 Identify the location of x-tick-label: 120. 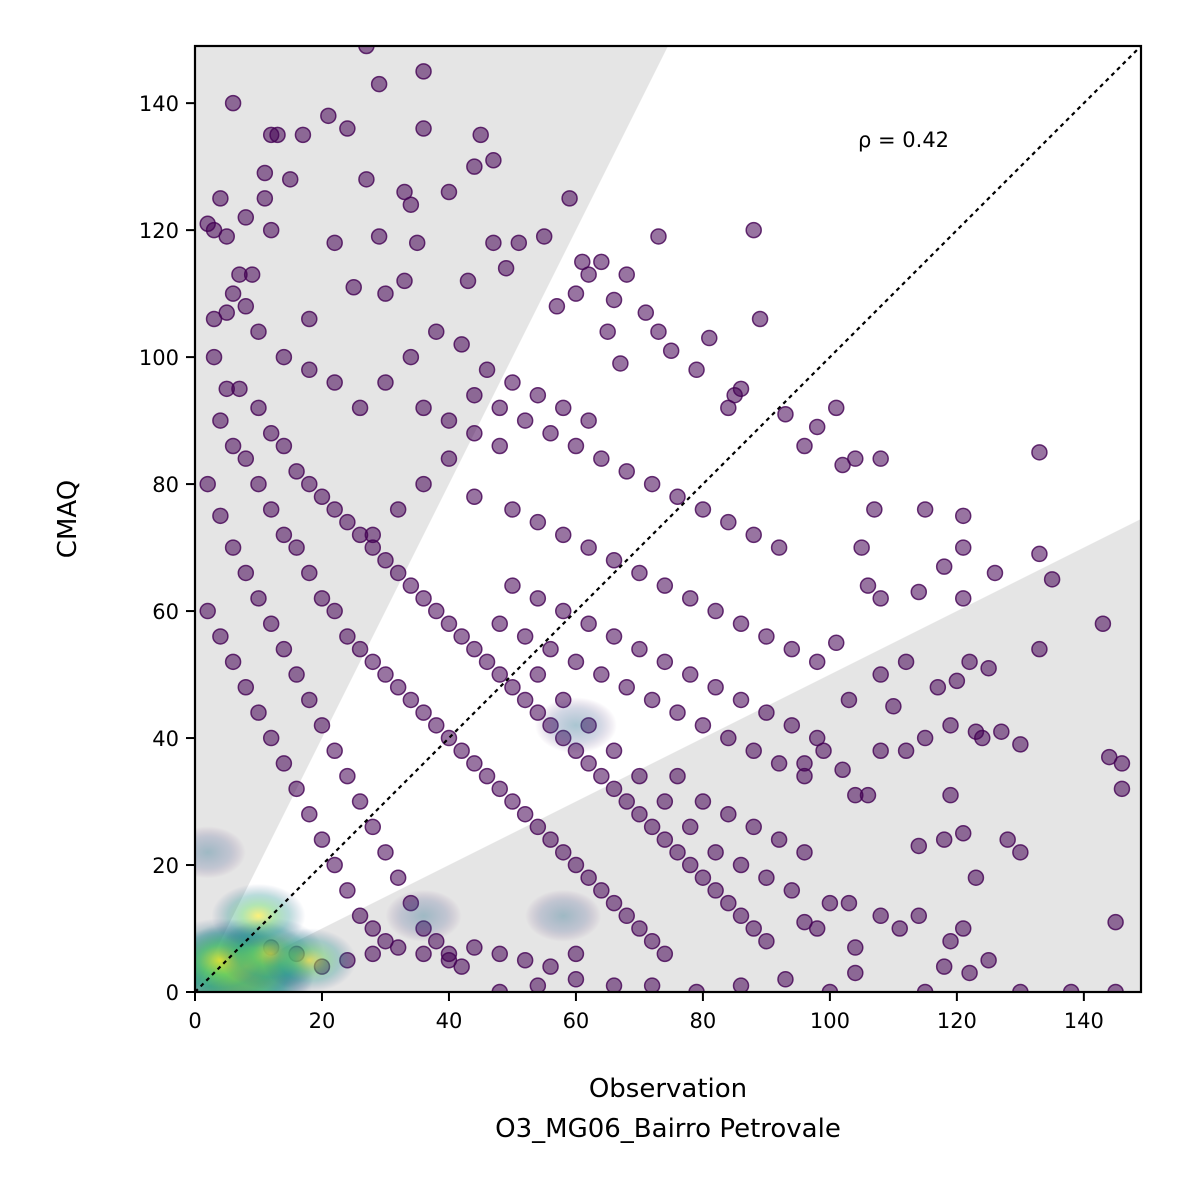
(957, 1021).